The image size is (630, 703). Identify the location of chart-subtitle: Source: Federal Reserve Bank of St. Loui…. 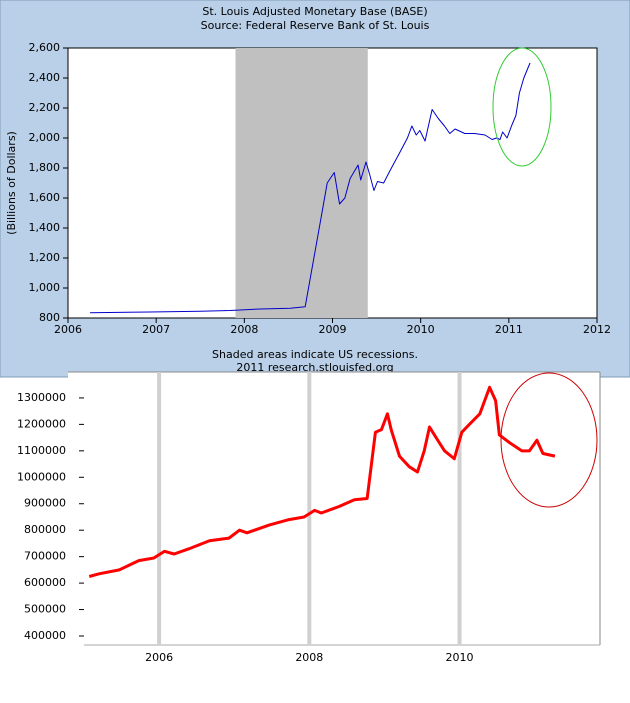
(315, 25).